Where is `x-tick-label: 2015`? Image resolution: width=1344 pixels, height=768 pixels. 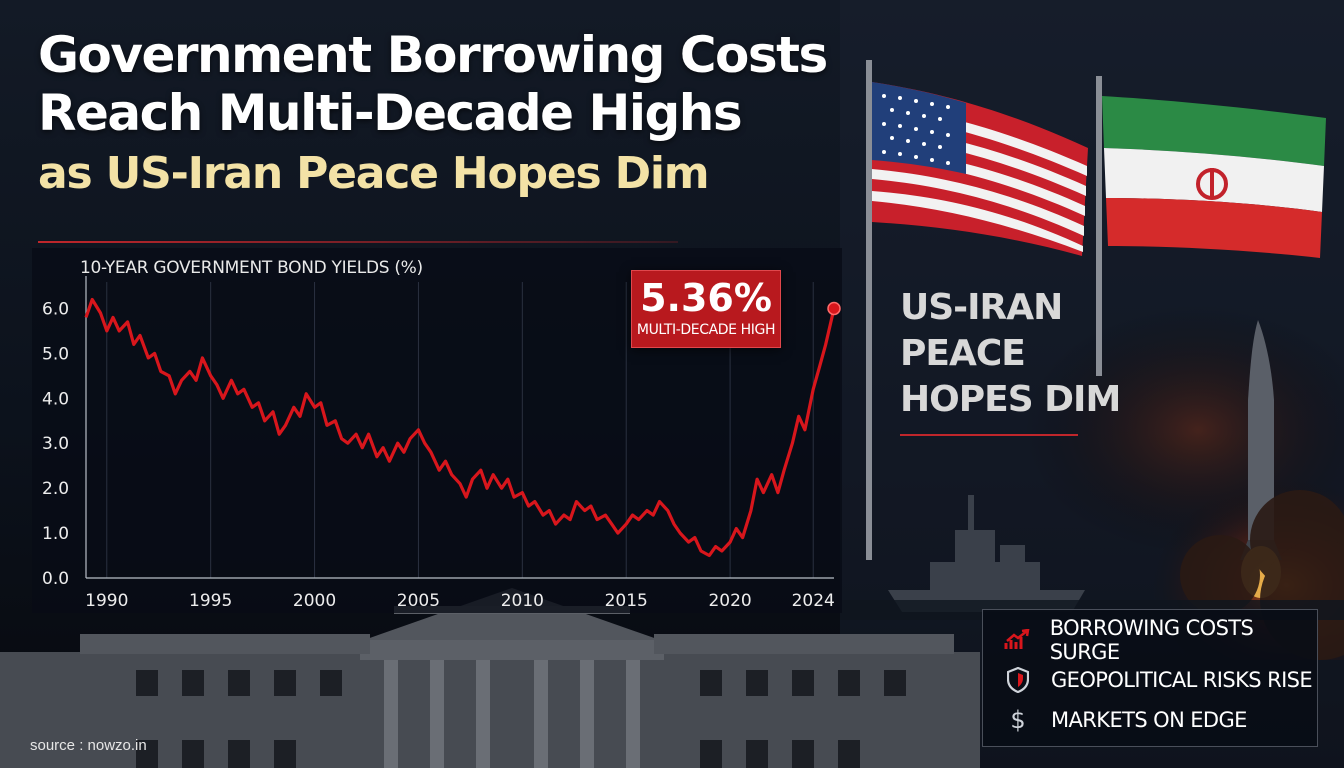
x-tick-label: 2015 is located at coordinates (626, 601).